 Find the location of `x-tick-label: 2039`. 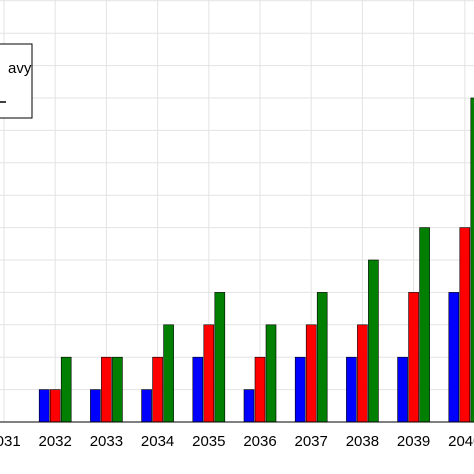

x-tick-label: 2039 is located at coordinates (413, 441).